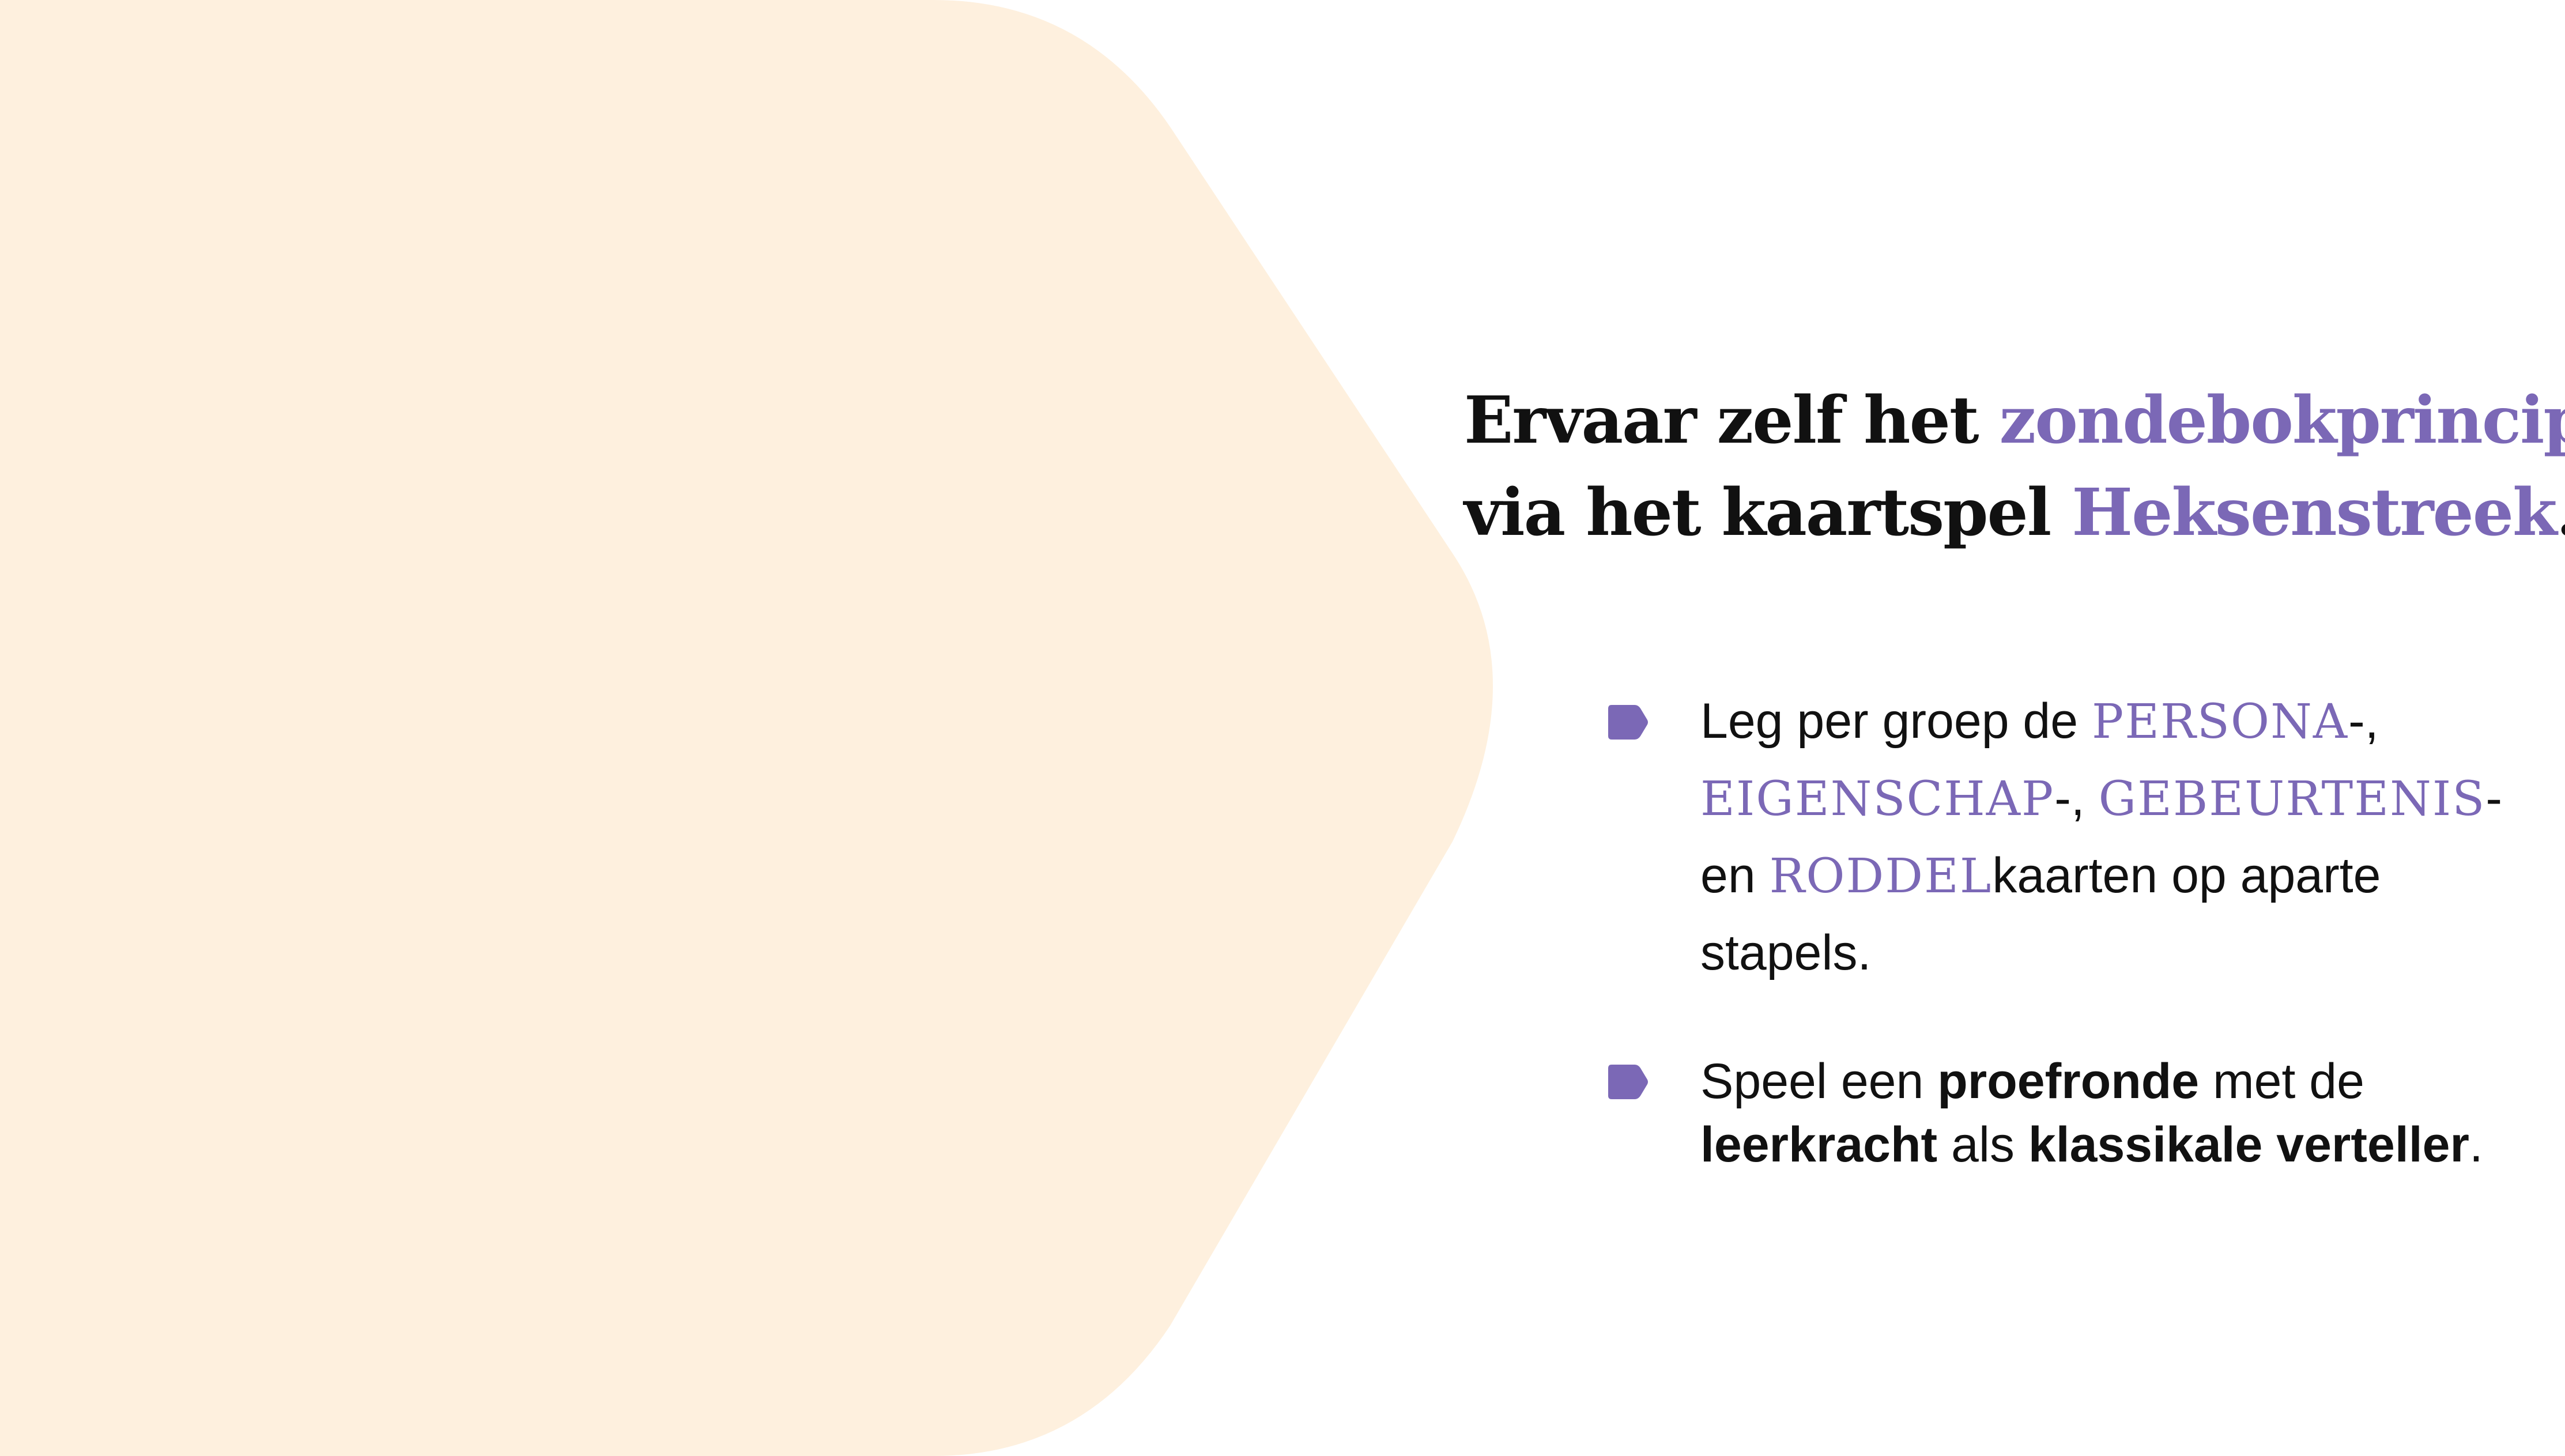  Describe the element at coordinates (1735, 876) in the screenshot. I see `text-run: en` at that location.